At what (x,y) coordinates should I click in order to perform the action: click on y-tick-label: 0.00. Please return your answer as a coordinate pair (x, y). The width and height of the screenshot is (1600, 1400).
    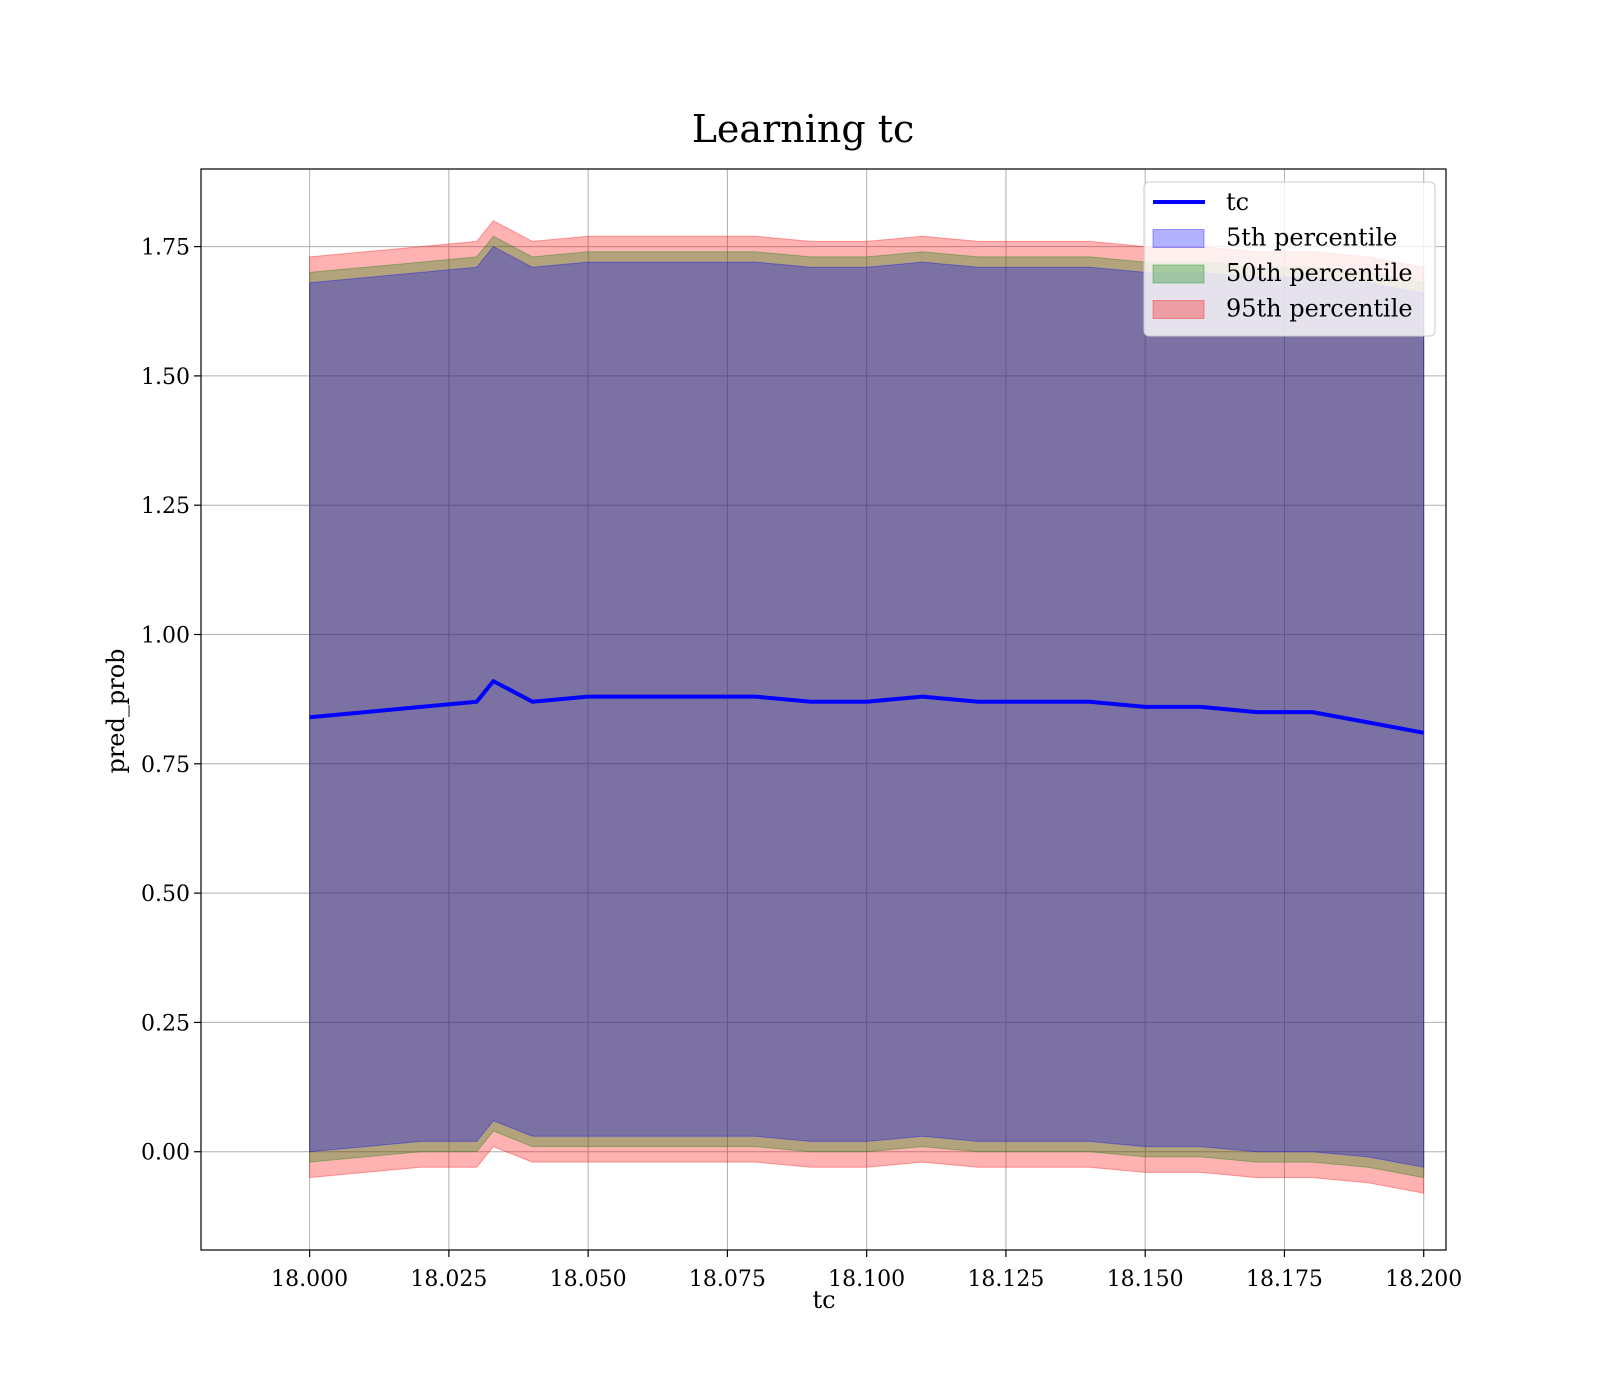
    Looking at the image, I should click on (165, 1153).